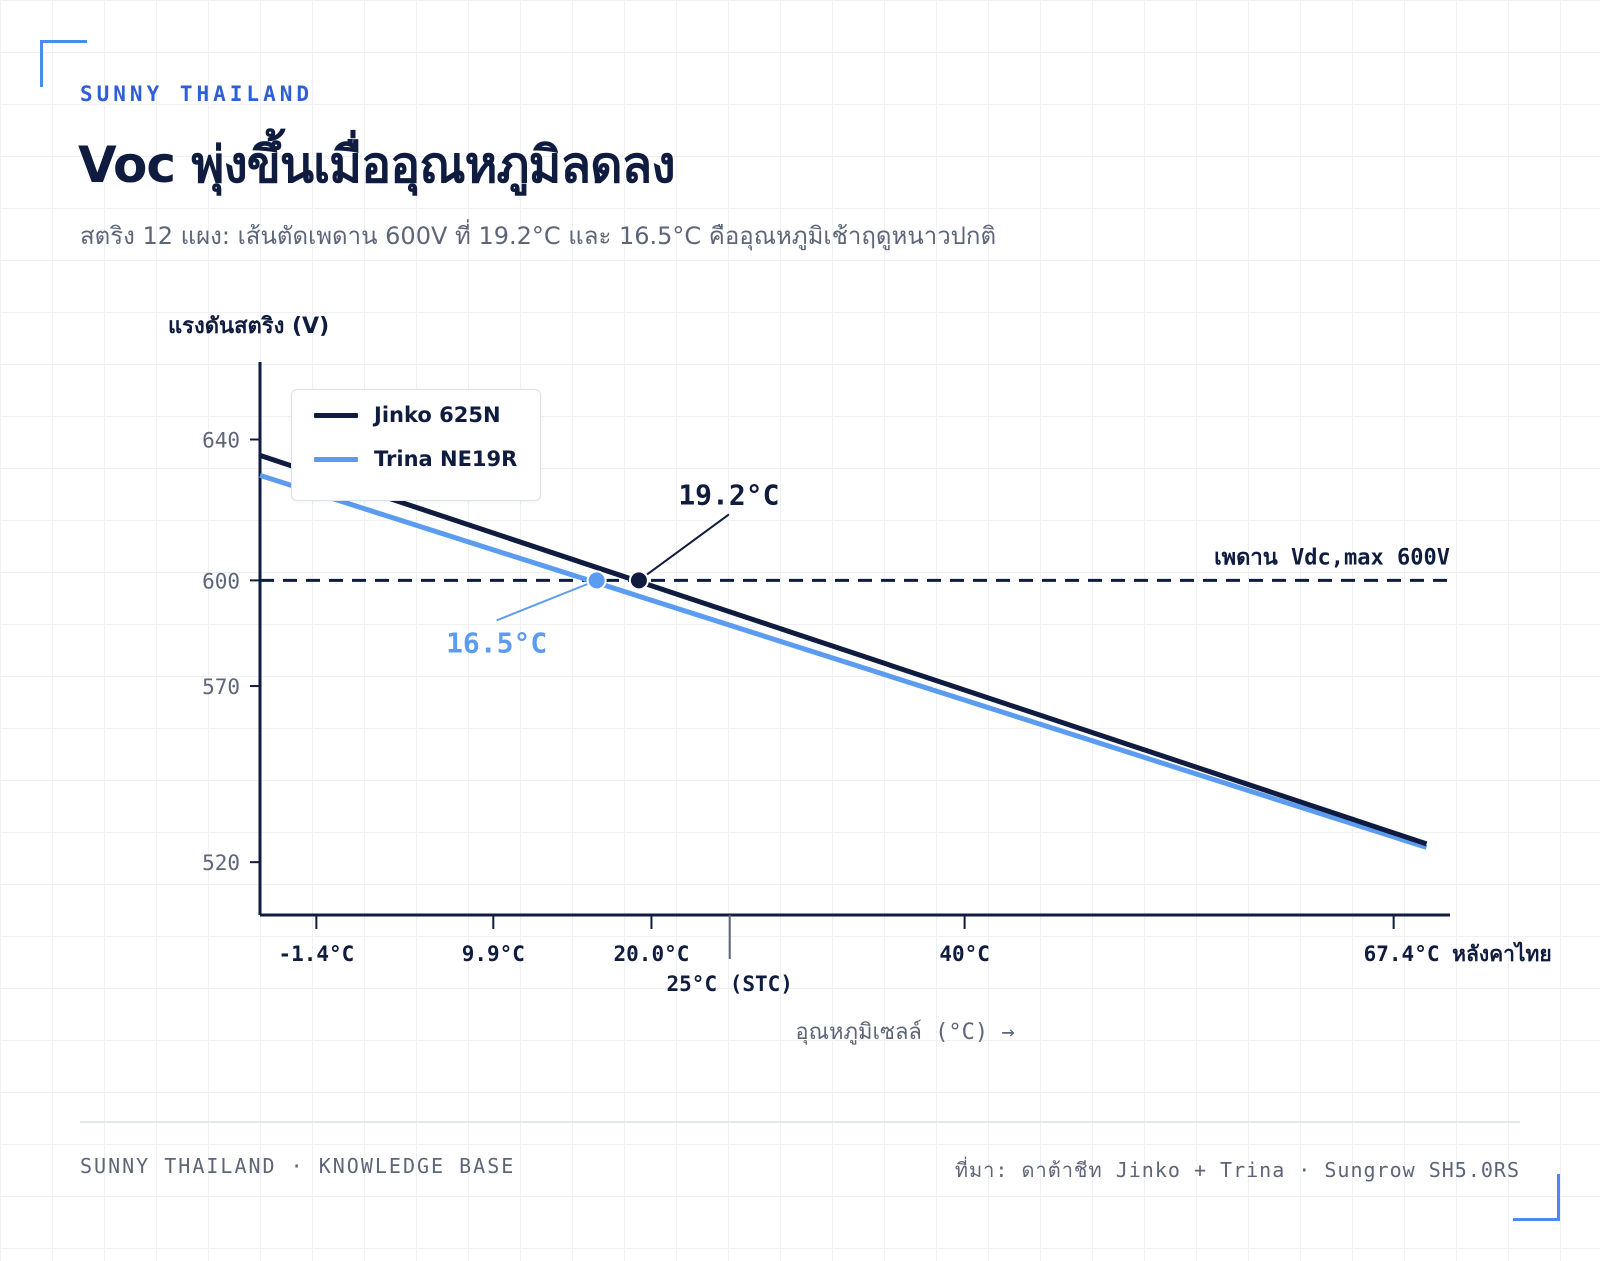  I want to click on crossing-point-jinko, so click(638, 580).